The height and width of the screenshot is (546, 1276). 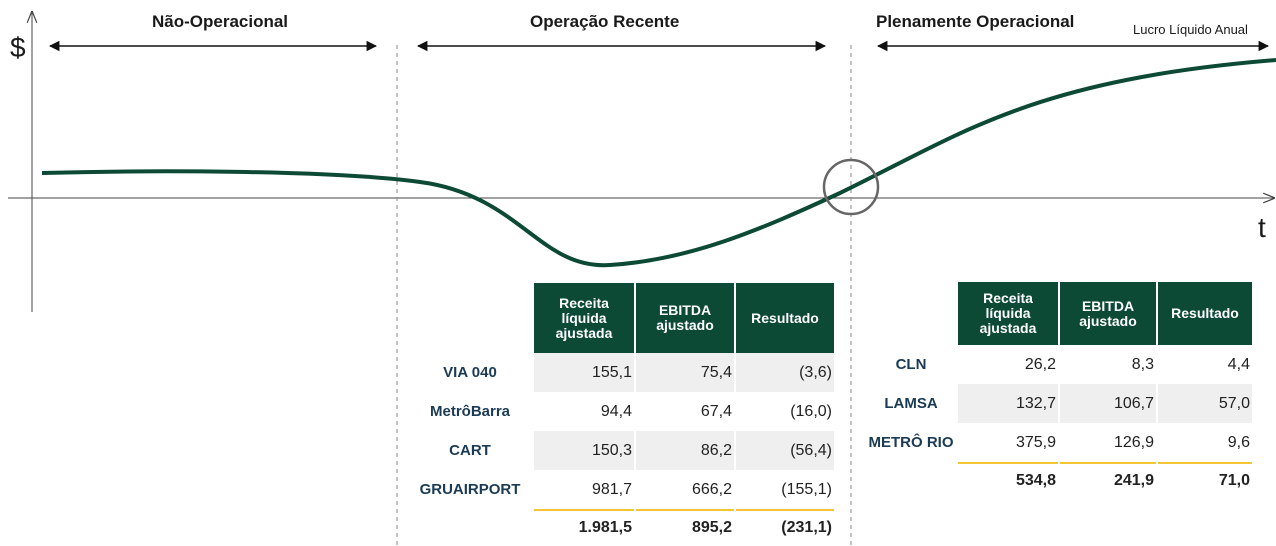 I want to click on total-cell: 241,9, so click(x=1108, y=480).